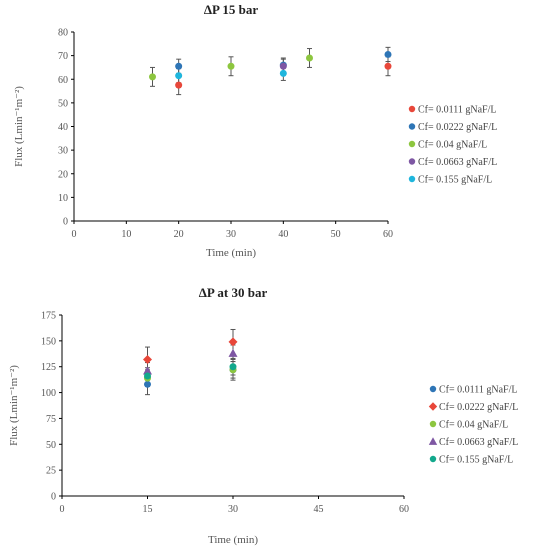 This screenshot has width=541, height=550. I want to click on x-tick-label: 20, so click(179, 234).